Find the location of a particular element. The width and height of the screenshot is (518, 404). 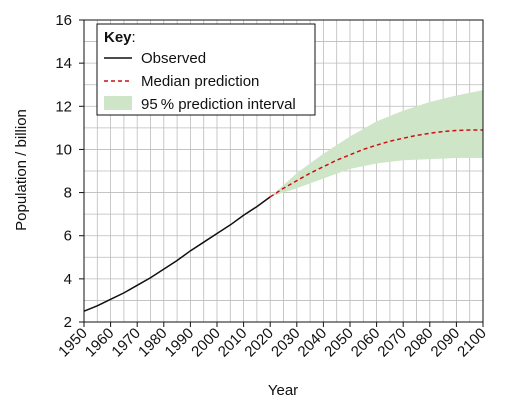

legend-title-text: Key is located at coordinates (118, 37).